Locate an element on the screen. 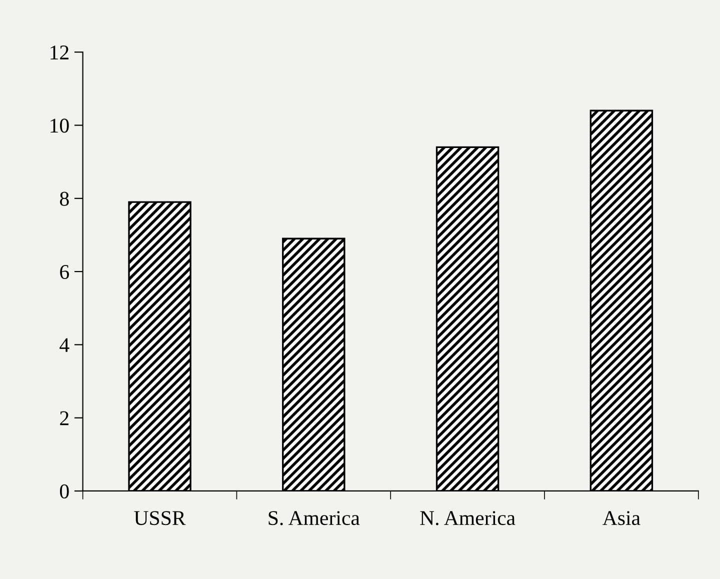 The width and height of the screenshot is (720, 579). y-tick-label: 8 is located at coordinates (64, 199).